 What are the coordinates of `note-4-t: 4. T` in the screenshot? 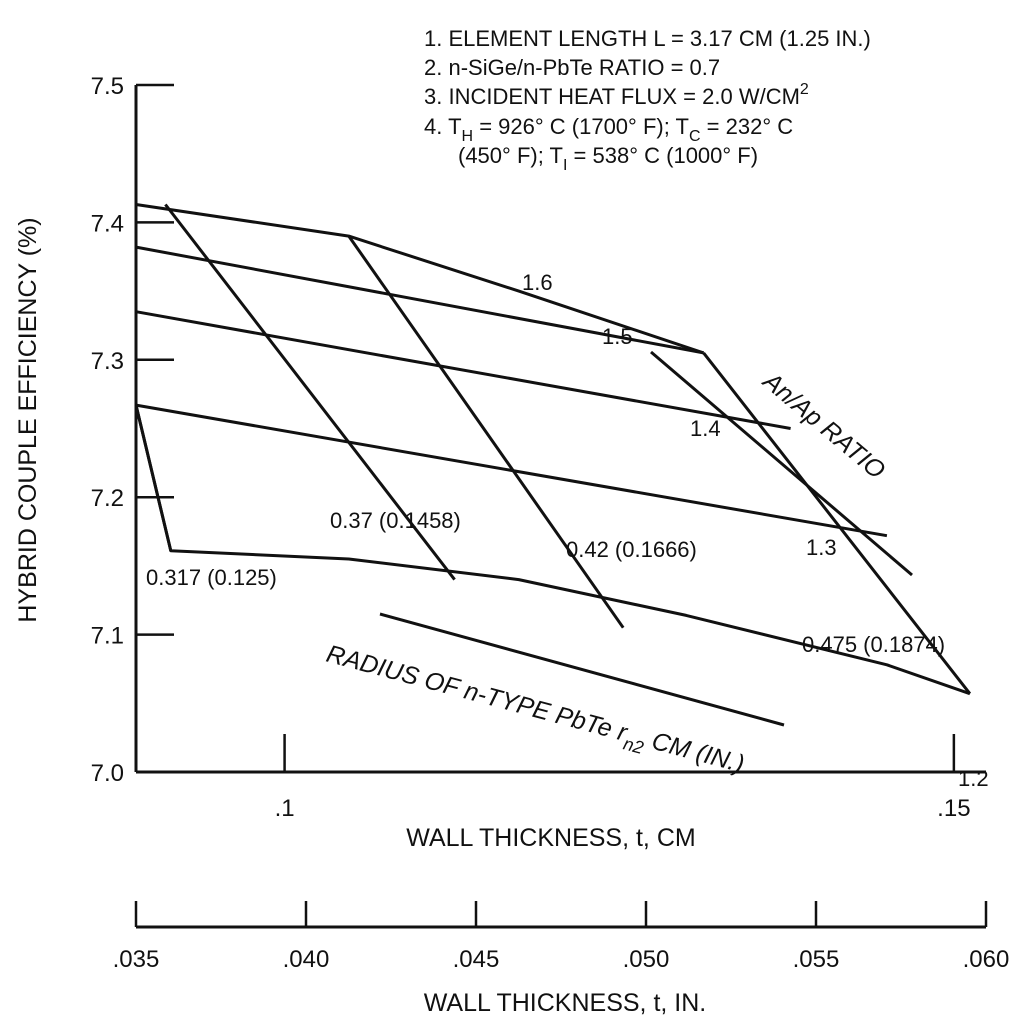 It's located at (443, 126).